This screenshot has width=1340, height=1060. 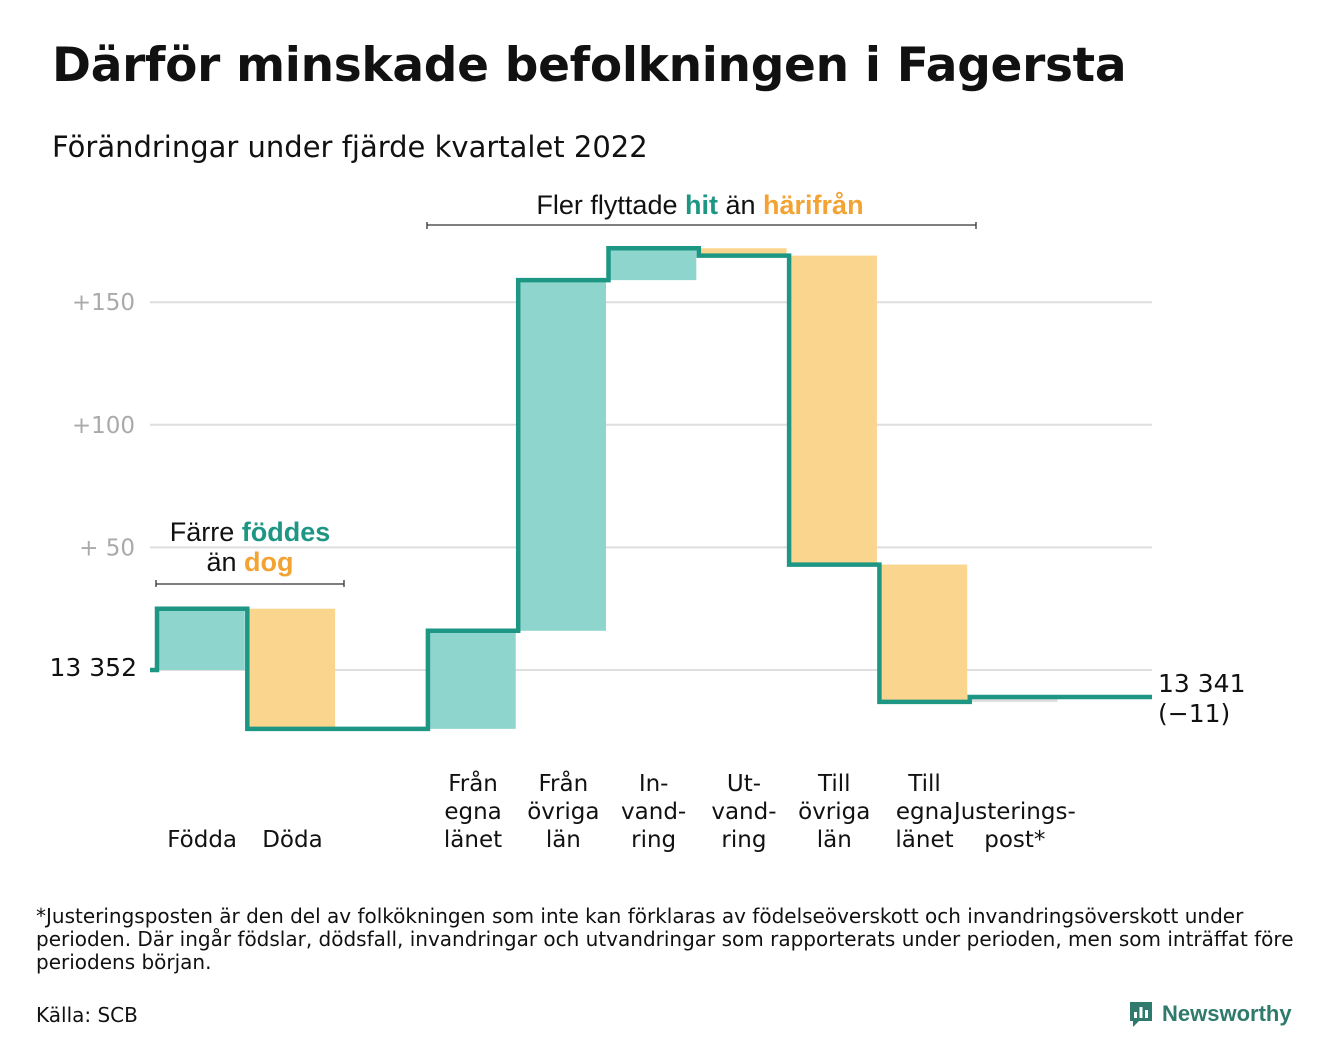 I want to click on births-annotation: Färre föddes än dog, so click(x=250, y=552).